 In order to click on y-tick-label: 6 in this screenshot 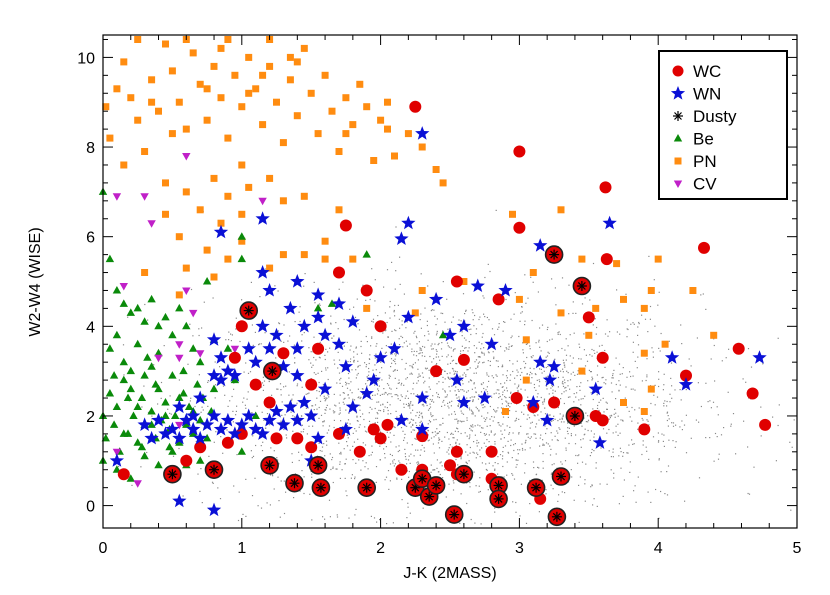, I will do `click(90, 238)`.